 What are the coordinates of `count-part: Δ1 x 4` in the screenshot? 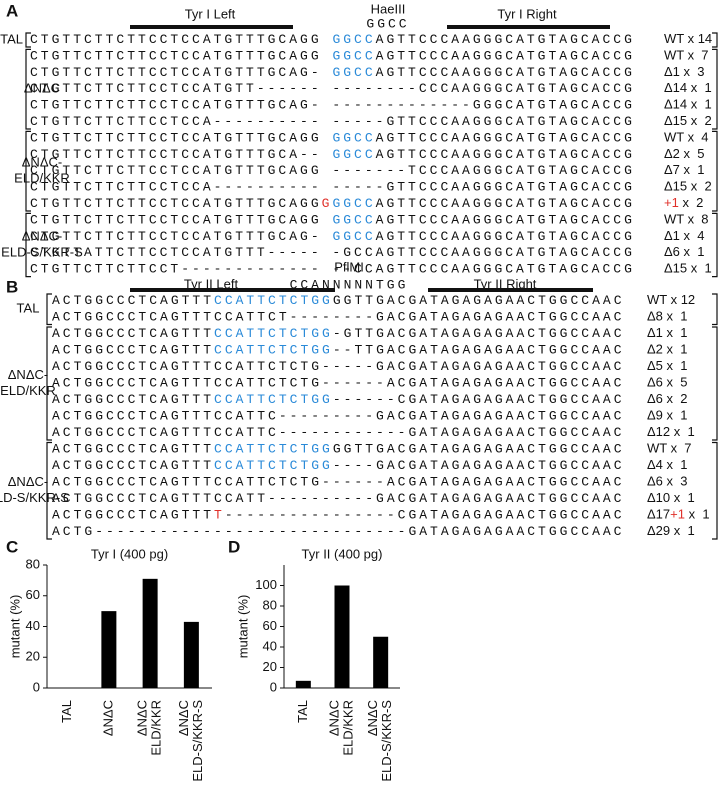 It's located at (684, 235).